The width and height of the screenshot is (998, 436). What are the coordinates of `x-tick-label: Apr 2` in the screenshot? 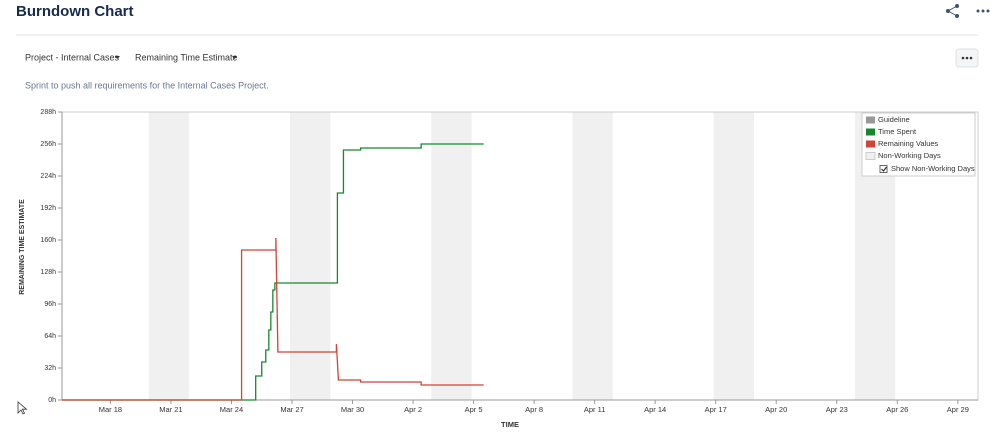 It's located at (413, 409).